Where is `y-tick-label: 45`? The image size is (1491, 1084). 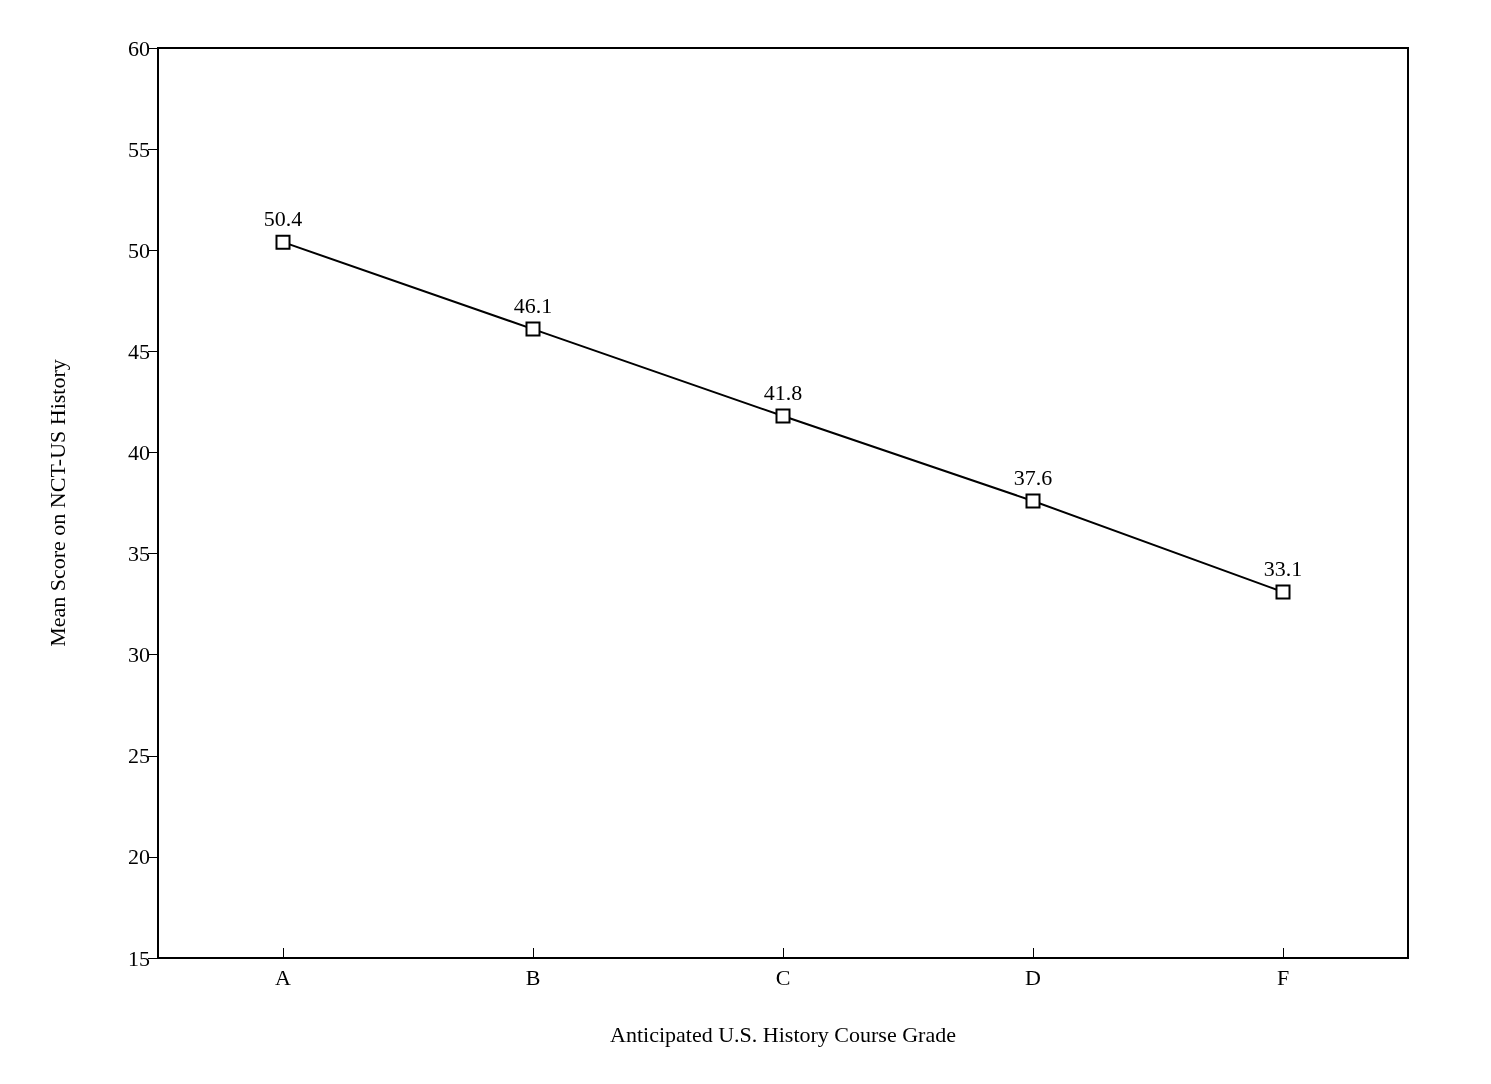 y-tick-label: 45 is located at coordinates (139, 351).